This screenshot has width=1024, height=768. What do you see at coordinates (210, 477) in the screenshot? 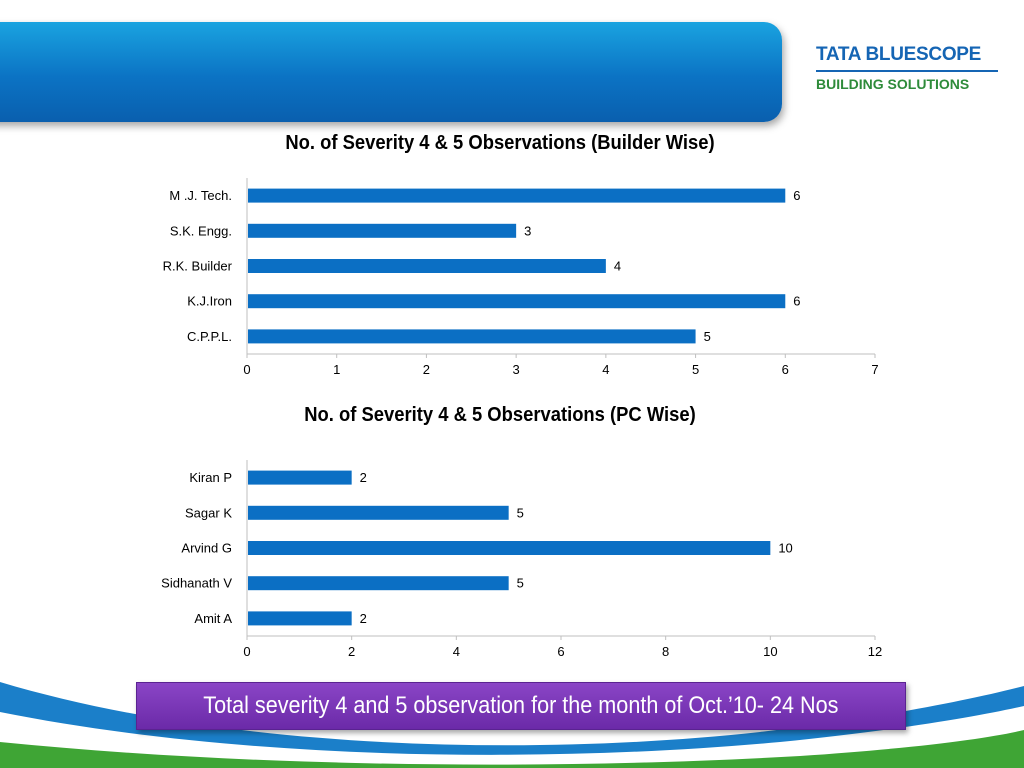
I see `category-label: Kiran P` at bounding box center [210, 477].